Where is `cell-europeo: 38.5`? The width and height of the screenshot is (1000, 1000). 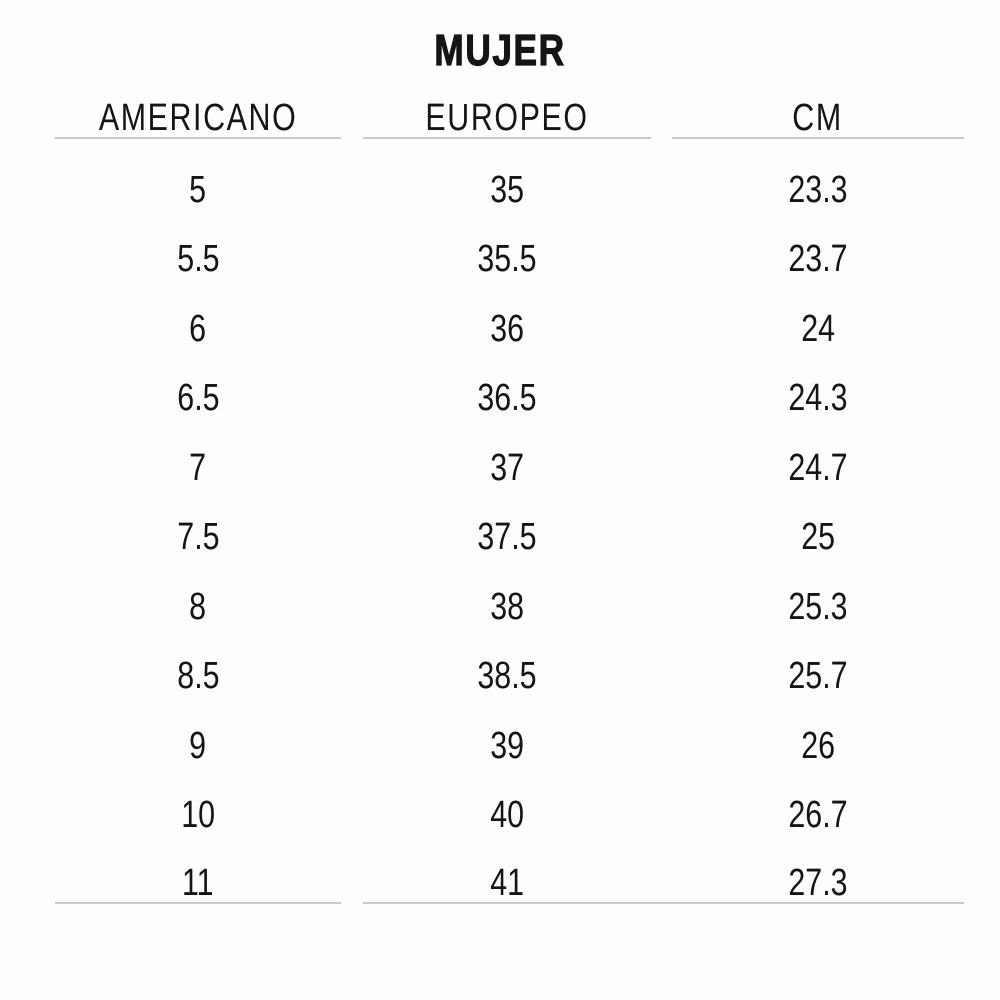 cell-europeo: 38.5 is located at coordinates (507, 676).